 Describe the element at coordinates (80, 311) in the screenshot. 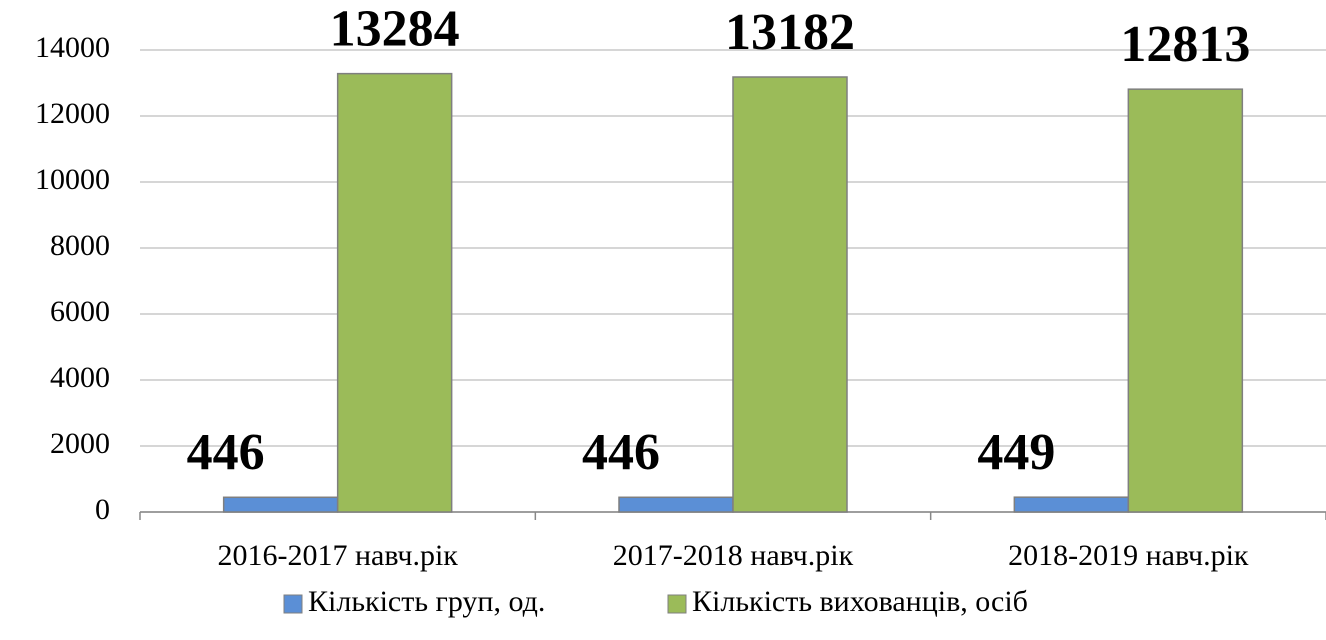

I see `y-tick-label: 6000` at that location.